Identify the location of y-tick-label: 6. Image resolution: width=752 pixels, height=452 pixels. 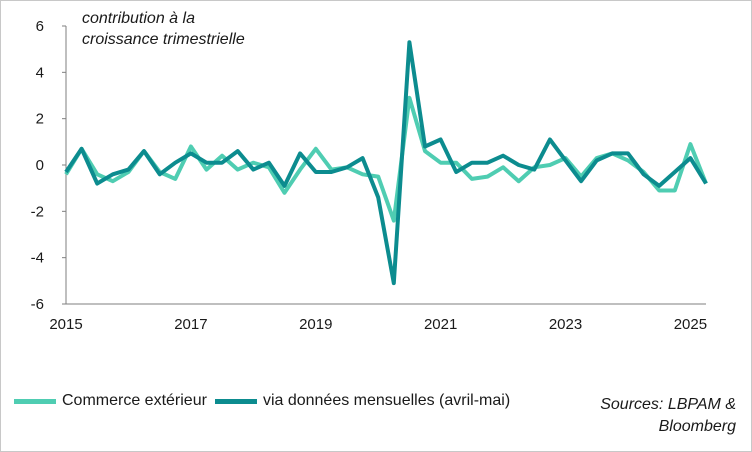
(40, 26).